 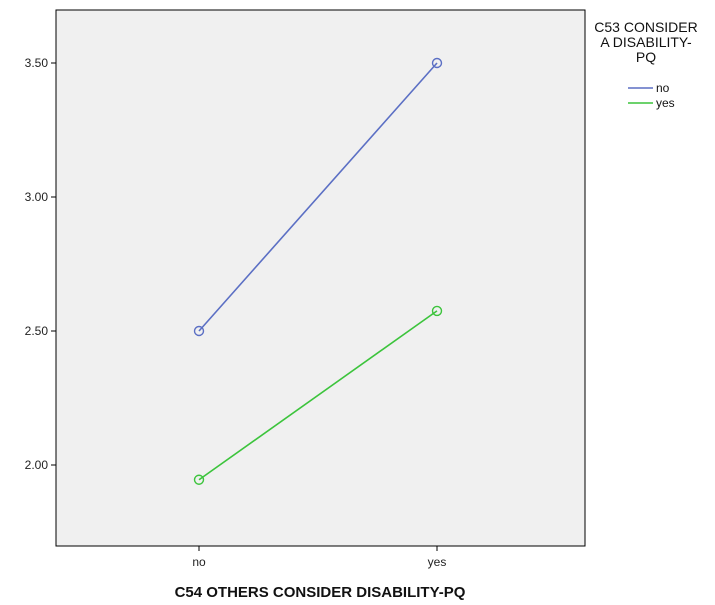 I want to click on x-axis-label: C54 OTHERS CONSIDER DISABILITY-PQ, so click(x=320, y=592).